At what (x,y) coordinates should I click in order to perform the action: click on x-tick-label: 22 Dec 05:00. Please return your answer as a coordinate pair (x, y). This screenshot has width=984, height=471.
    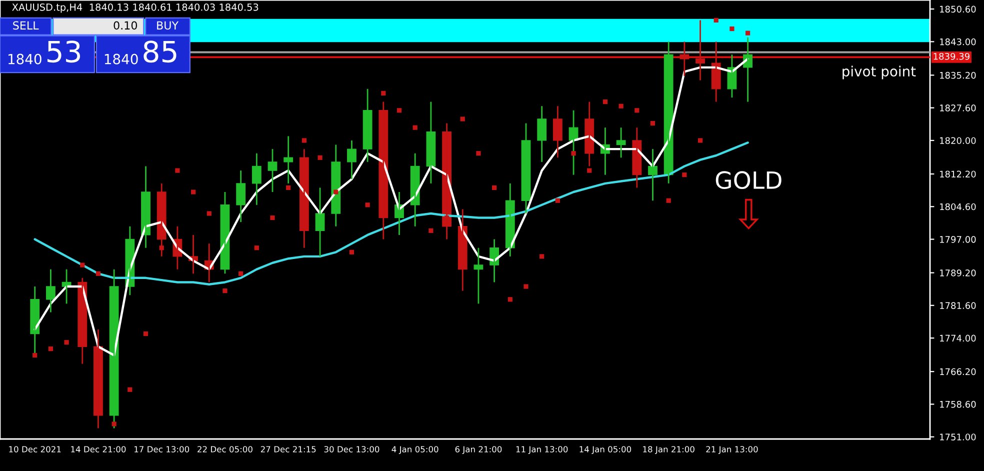
    Looking at the image, I should click on (225, 449).